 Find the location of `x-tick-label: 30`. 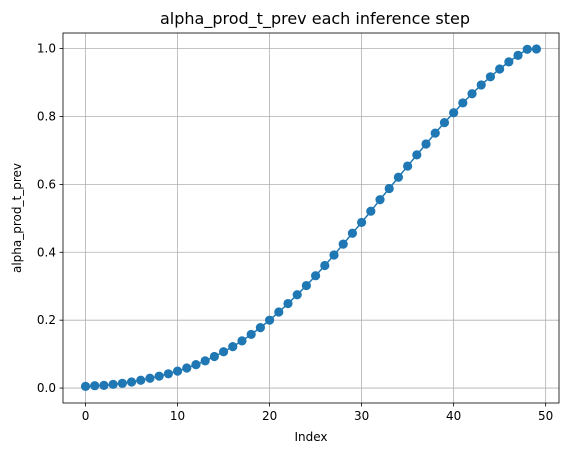

x-tick-label: 30 is located at coordinates (361, 416).